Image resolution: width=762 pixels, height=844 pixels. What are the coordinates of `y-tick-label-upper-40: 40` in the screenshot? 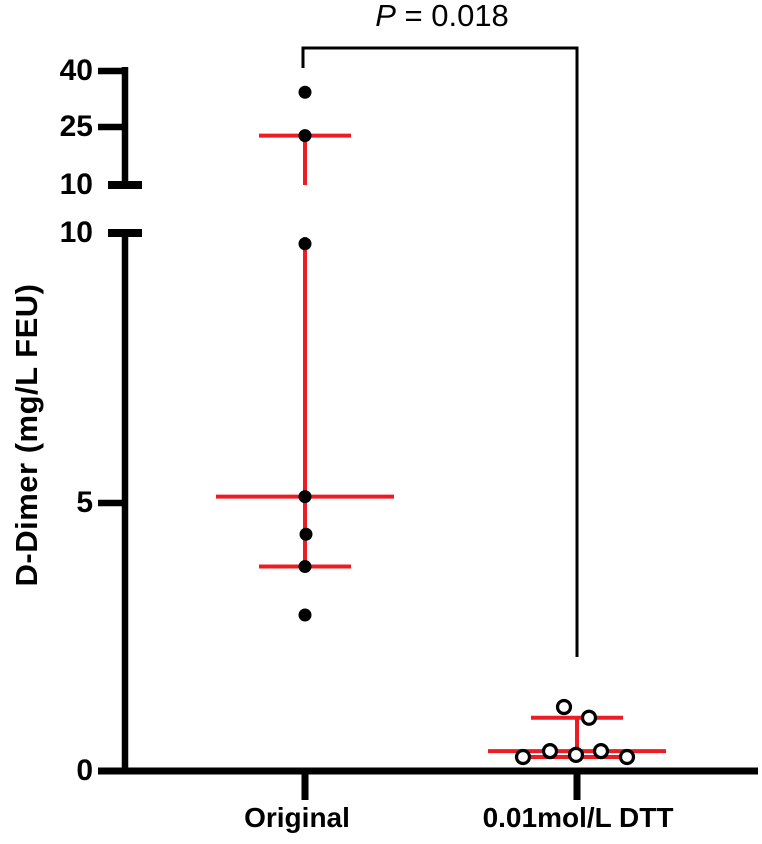 It's located at (76, 70).